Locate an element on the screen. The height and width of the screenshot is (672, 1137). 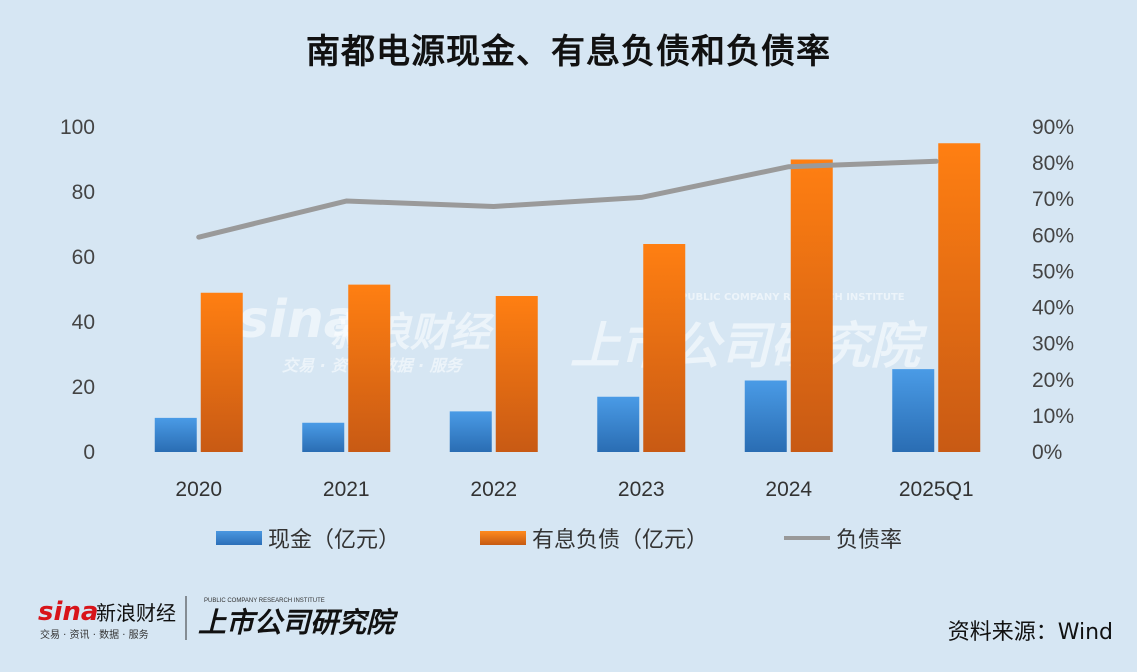
y-right-tick-label: 90% is located at coordinates (1053, 127).